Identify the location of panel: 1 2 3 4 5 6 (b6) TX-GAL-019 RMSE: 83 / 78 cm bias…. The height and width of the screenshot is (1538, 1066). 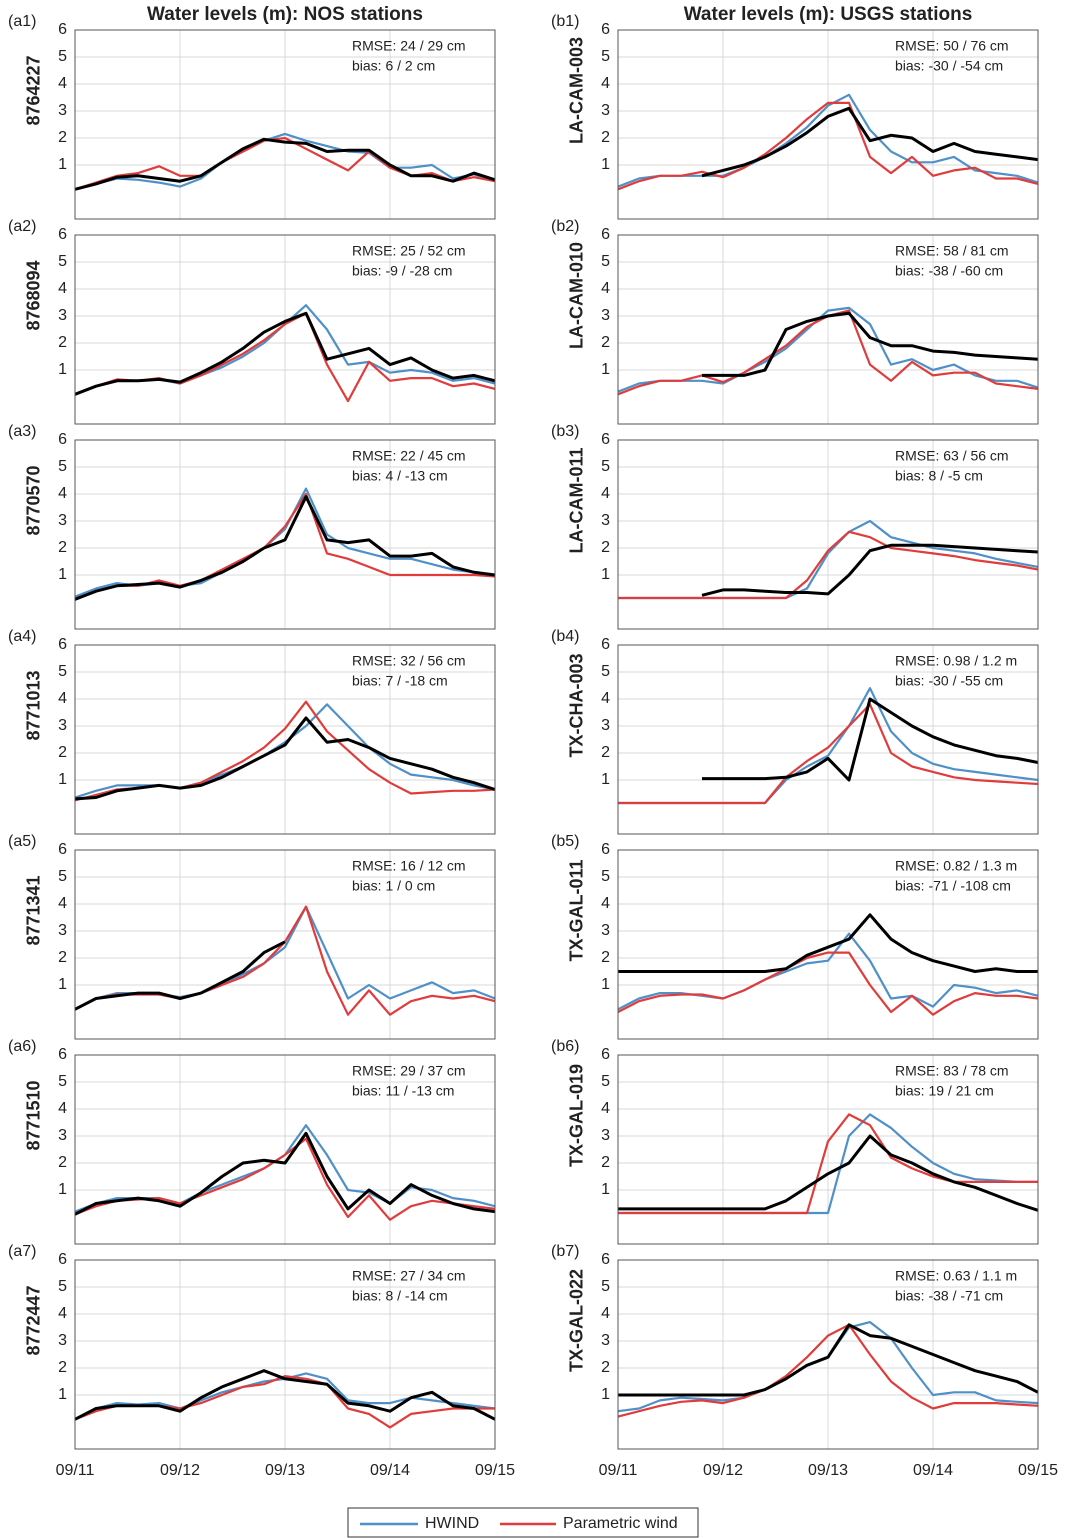
(795, 1141).